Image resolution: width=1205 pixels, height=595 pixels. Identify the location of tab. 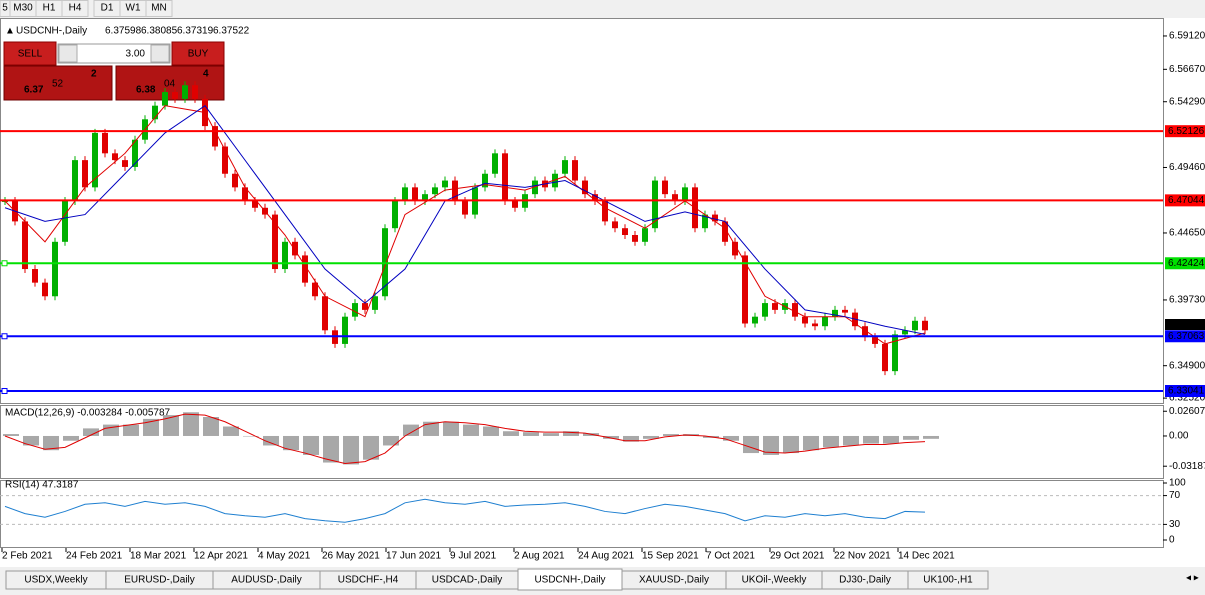
(948, 580).